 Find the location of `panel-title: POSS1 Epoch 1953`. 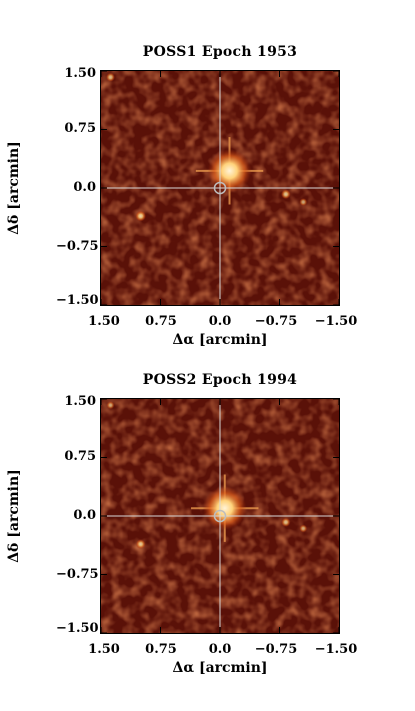

panel-title: POSS1 Epoch 1953 is located at coordinates (220, 52).